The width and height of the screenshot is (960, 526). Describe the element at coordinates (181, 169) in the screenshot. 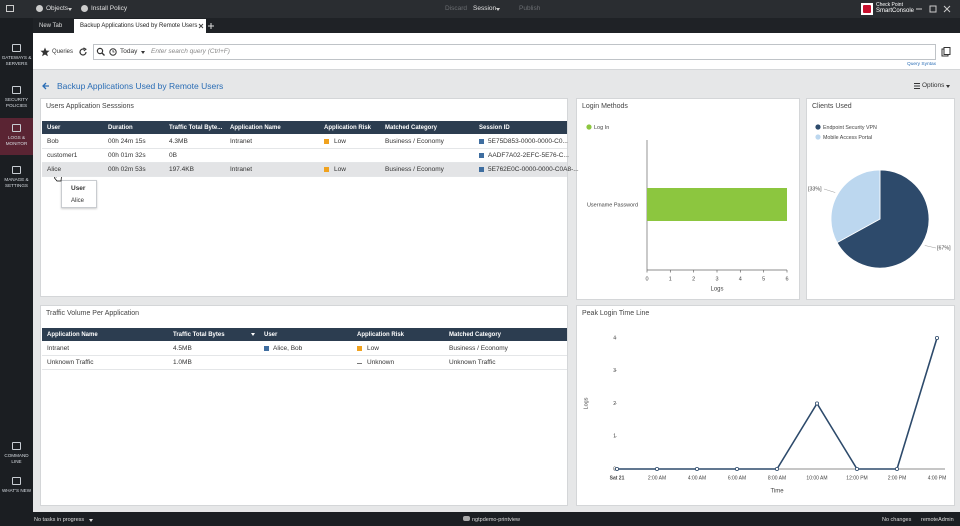

I see `table-cell: 197.4KB` at that location.